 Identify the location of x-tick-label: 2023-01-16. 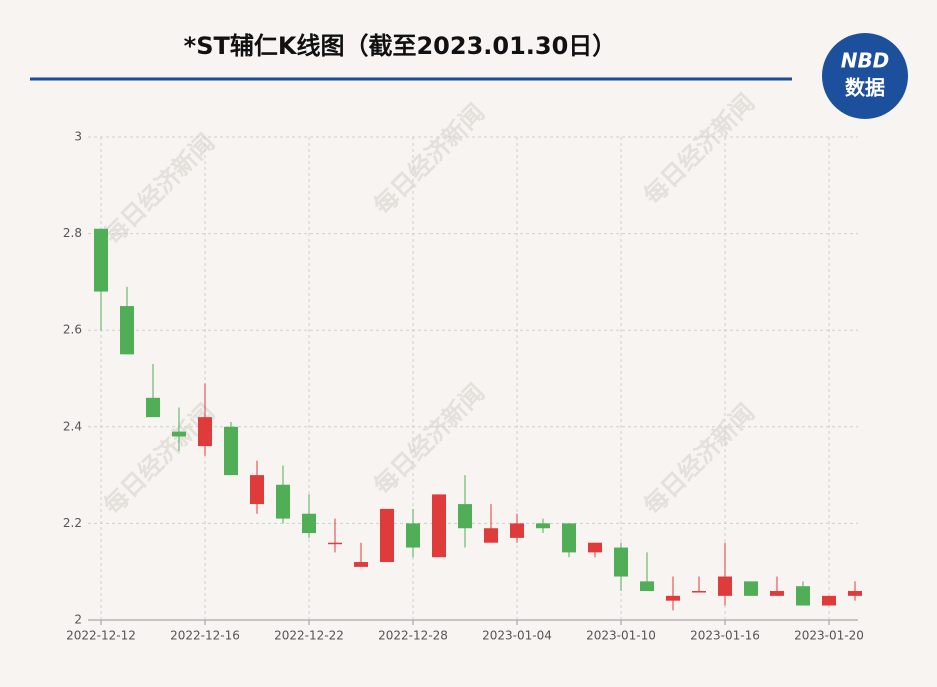
(725, 636).